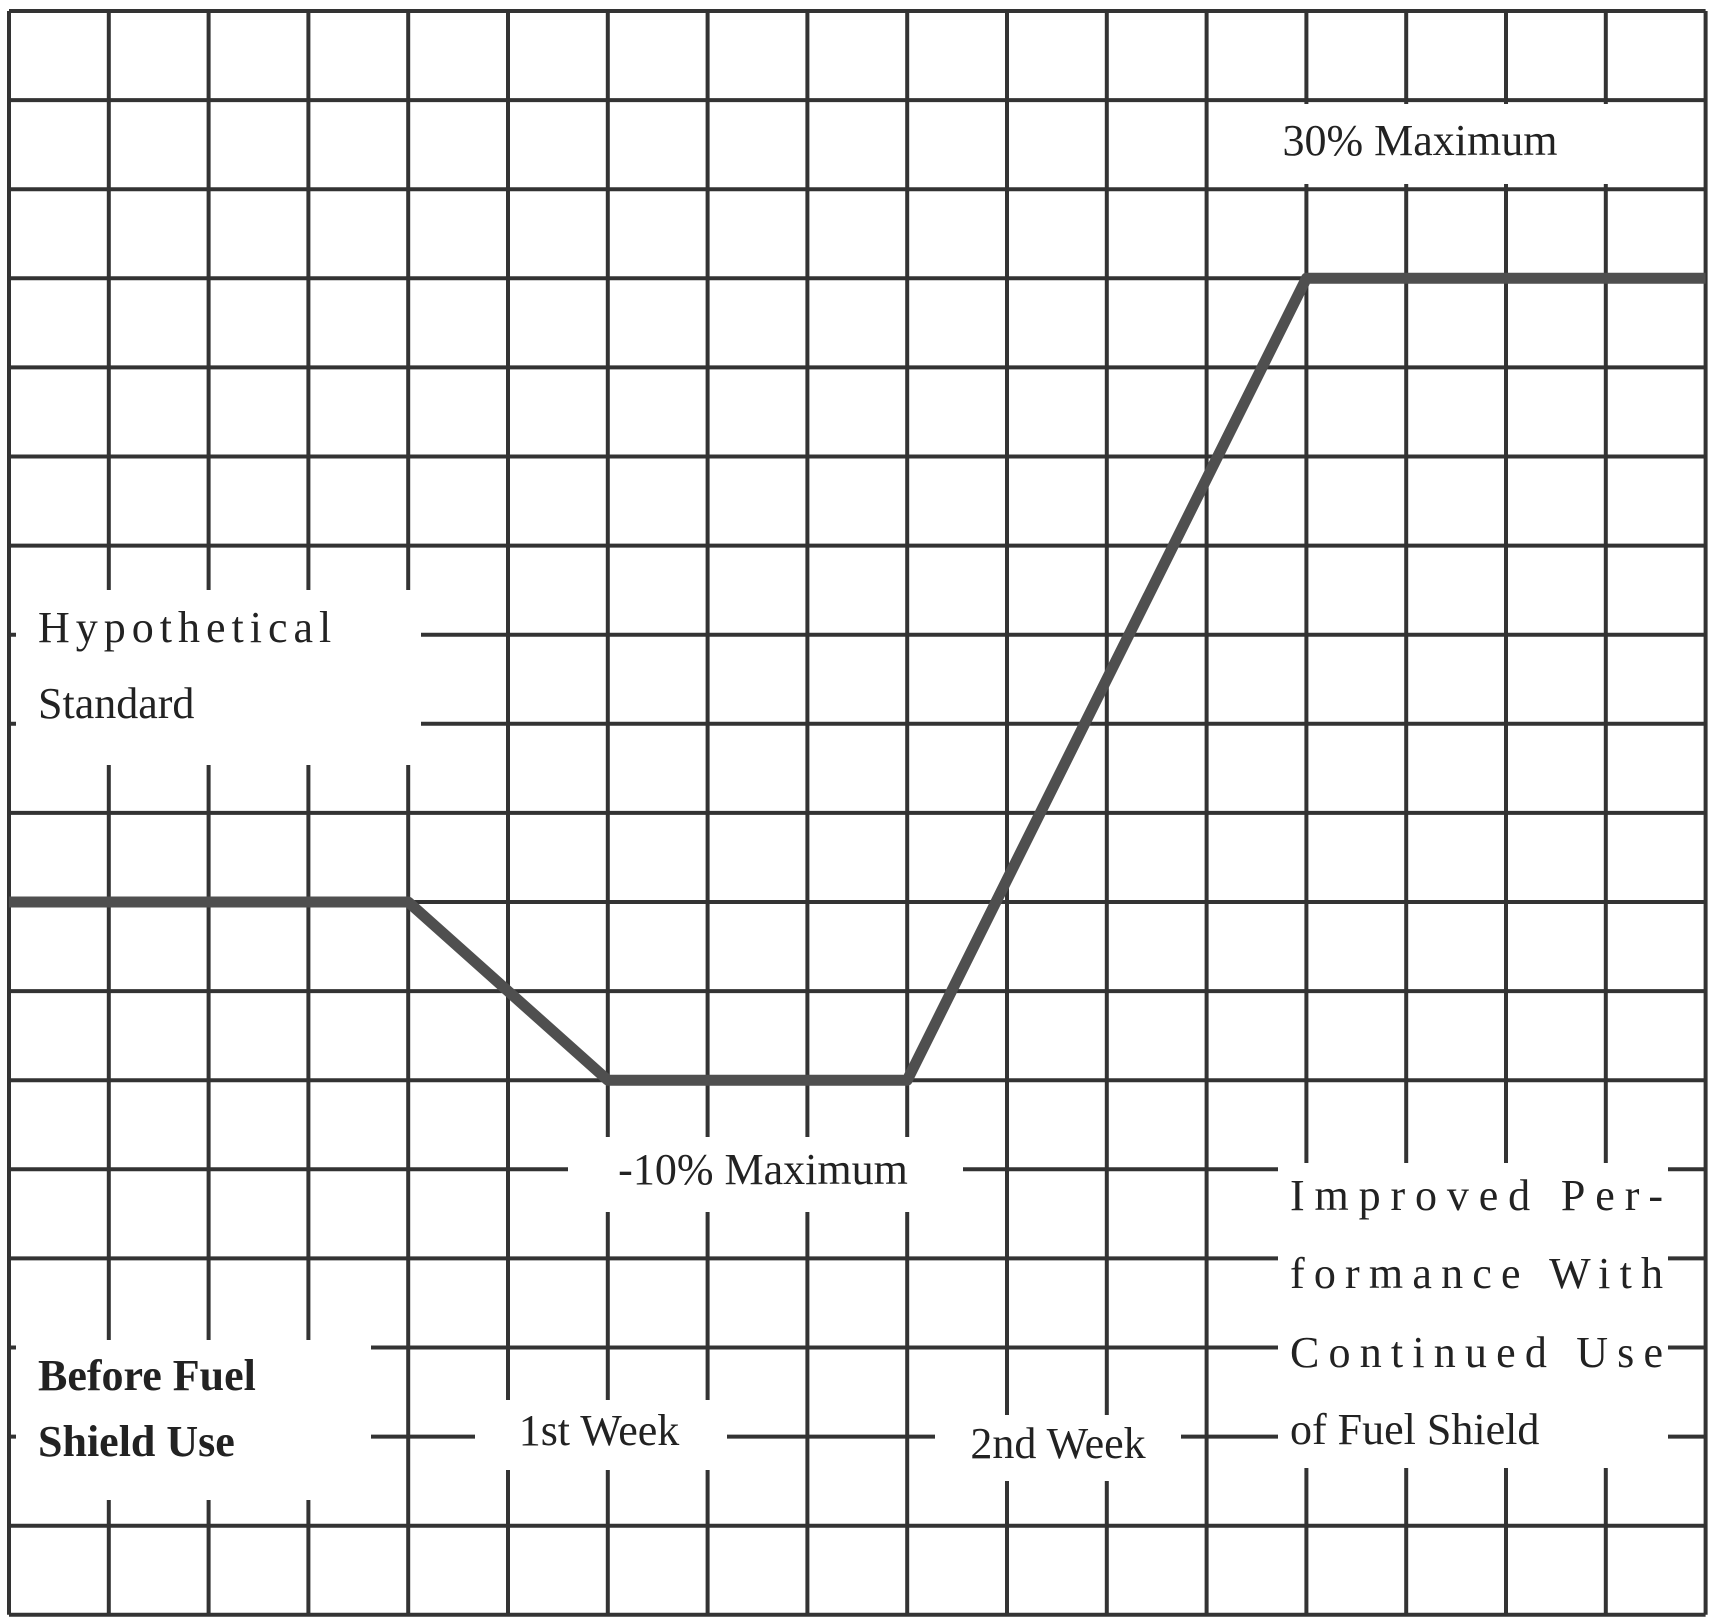 The image size is (1714, 1624). What do you see at coordinates (1476, 1273) in the screenshot?
I see `annotation: formance With` at bounding box center [1476, 1273].